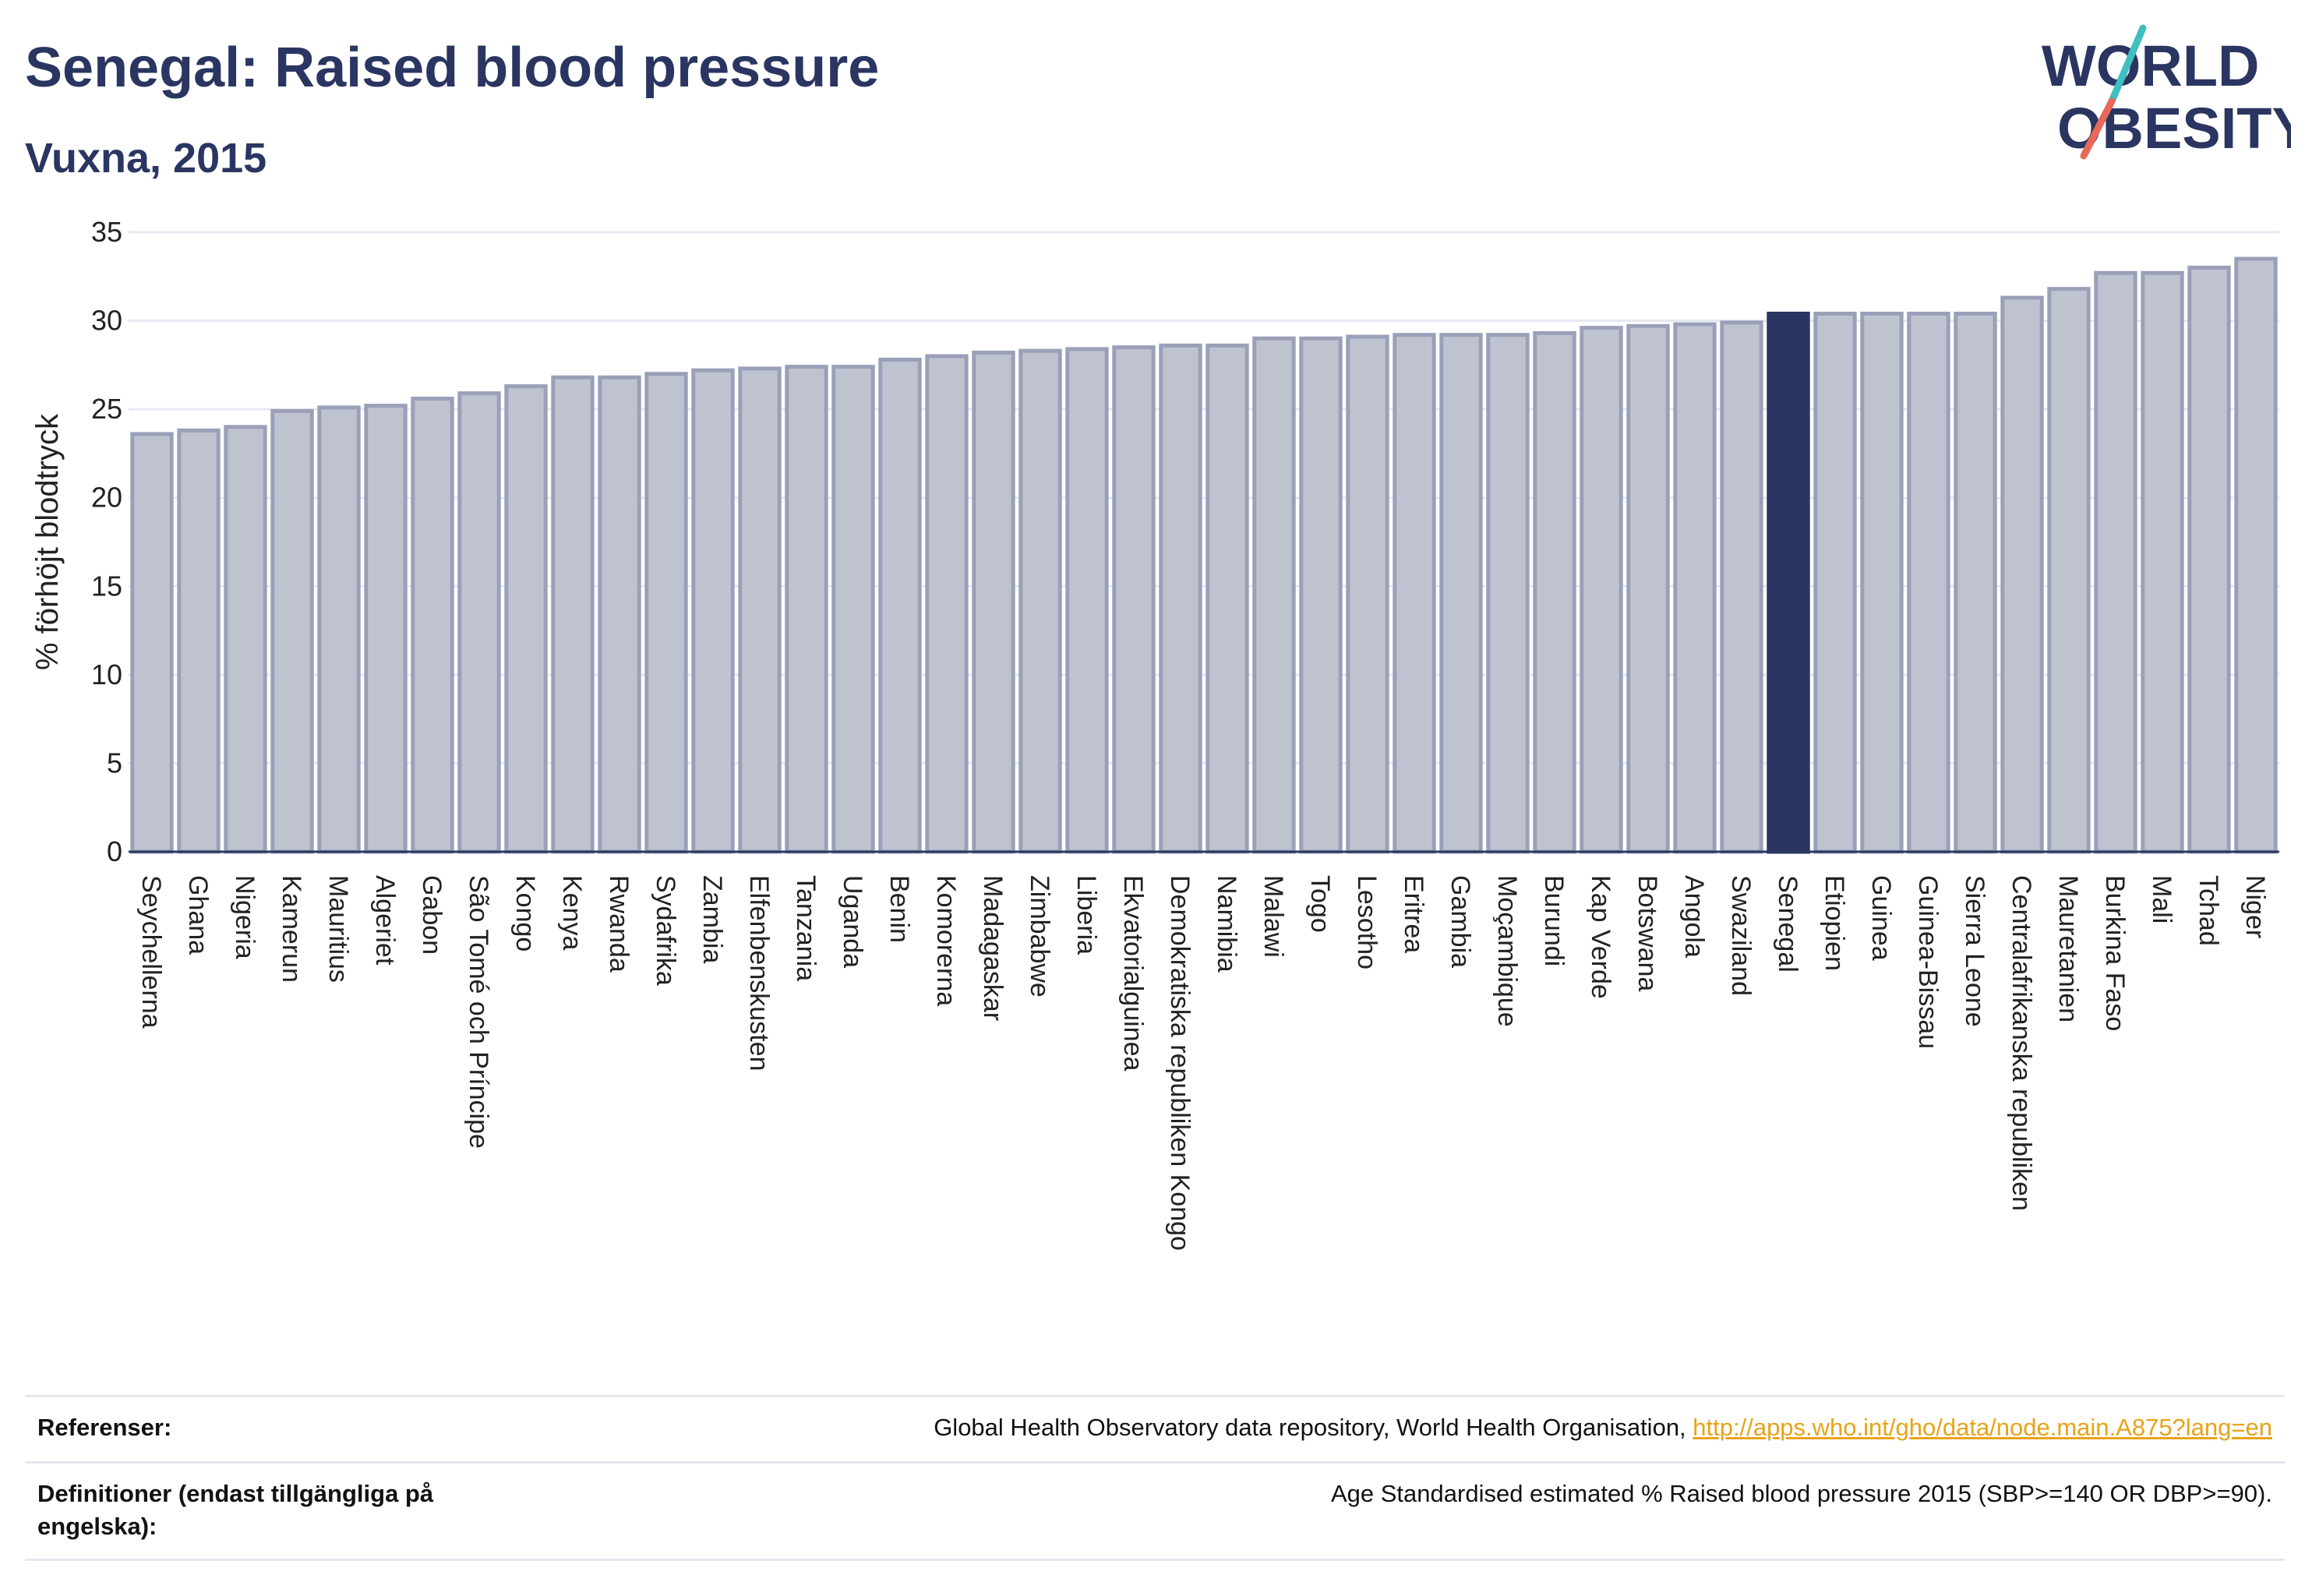  What do you see at coordinates (1554, 592) in the screenshot?
I see `bar-burundi` at bounding box center [1554, 592].